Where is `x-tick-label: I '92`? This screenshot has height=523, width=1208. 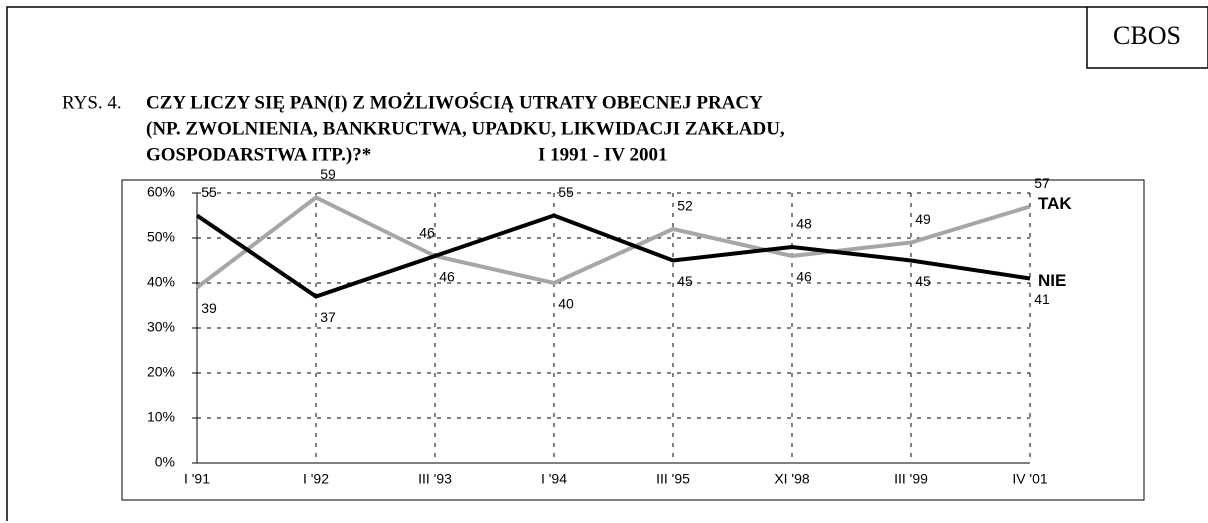 x-tick-label: I '92 is located at coordinates (316, 479).